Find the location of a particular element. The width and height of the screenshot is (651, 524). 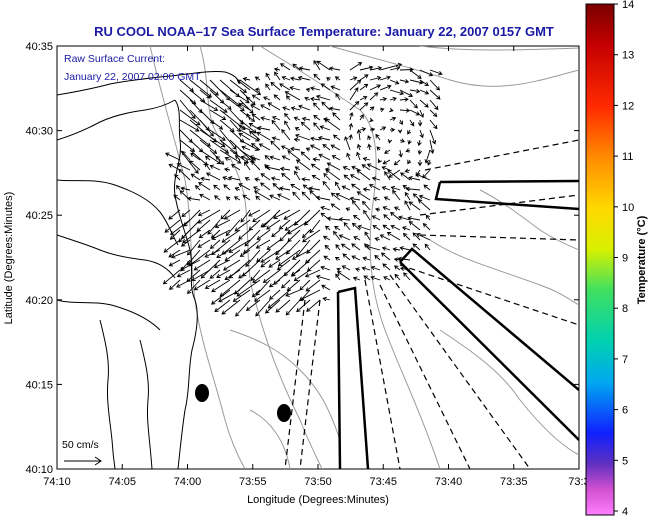

scale-arrow is located at coordinates (83, 461).